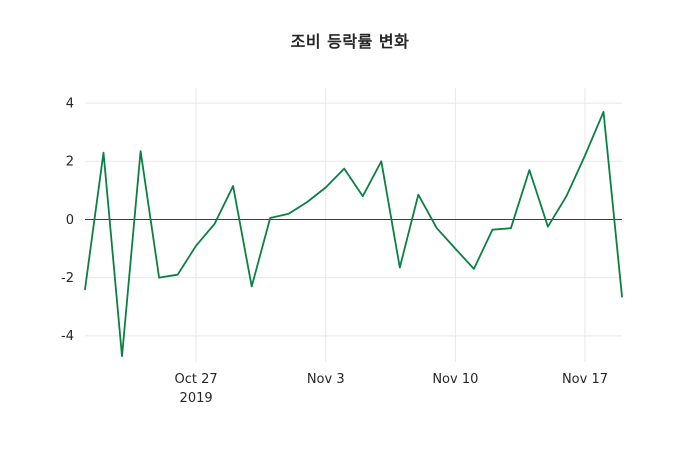 The height and width of the screenshot is (450, 700). I want to click on y-tick-label: 4, so click(70, 103).